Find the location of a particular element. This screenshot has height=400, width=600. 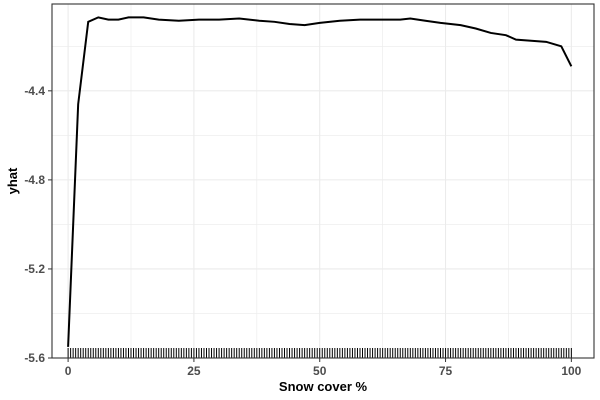

y-tick-label: -4.8 is located at coordinates (34, 180).